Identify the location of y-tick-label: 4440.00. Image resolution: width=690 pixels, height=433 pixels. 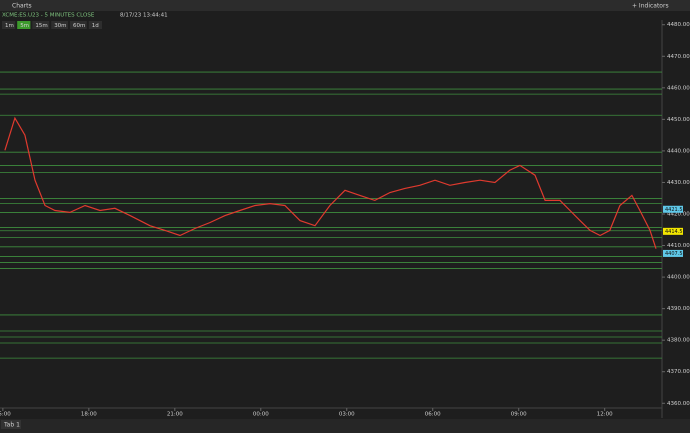
(678, 151).